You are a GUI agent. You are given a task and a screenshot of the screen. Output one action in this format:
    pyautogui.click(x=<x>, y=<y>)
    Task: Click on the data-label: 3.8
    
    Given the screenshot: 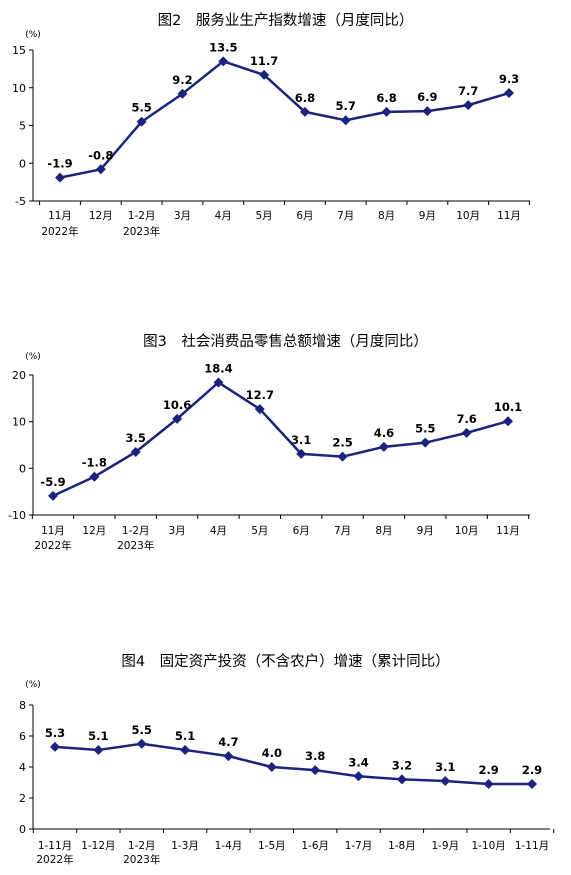 What is the action you would take?
    pyautogui.click(x=315, y=756)
    